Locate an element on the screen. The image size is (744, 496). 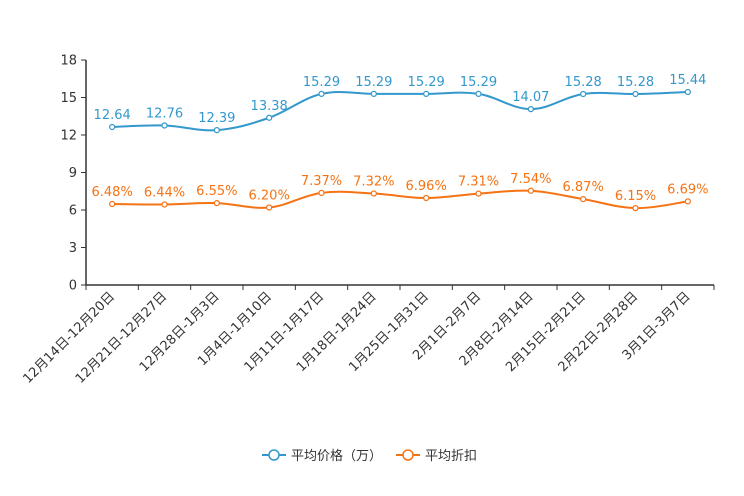
legend-item-avg-discount: 平均折扣 is located at coordinates (436, 456).